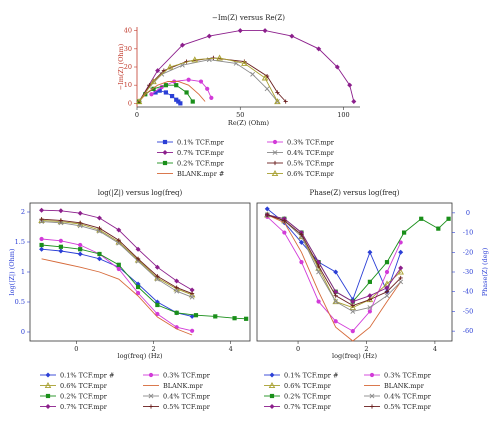 The image size is (500, 430). Describe the element at coordinates (200, 174) in the screenshot. I see `legend-label: BLANK.mpr #` at that location.